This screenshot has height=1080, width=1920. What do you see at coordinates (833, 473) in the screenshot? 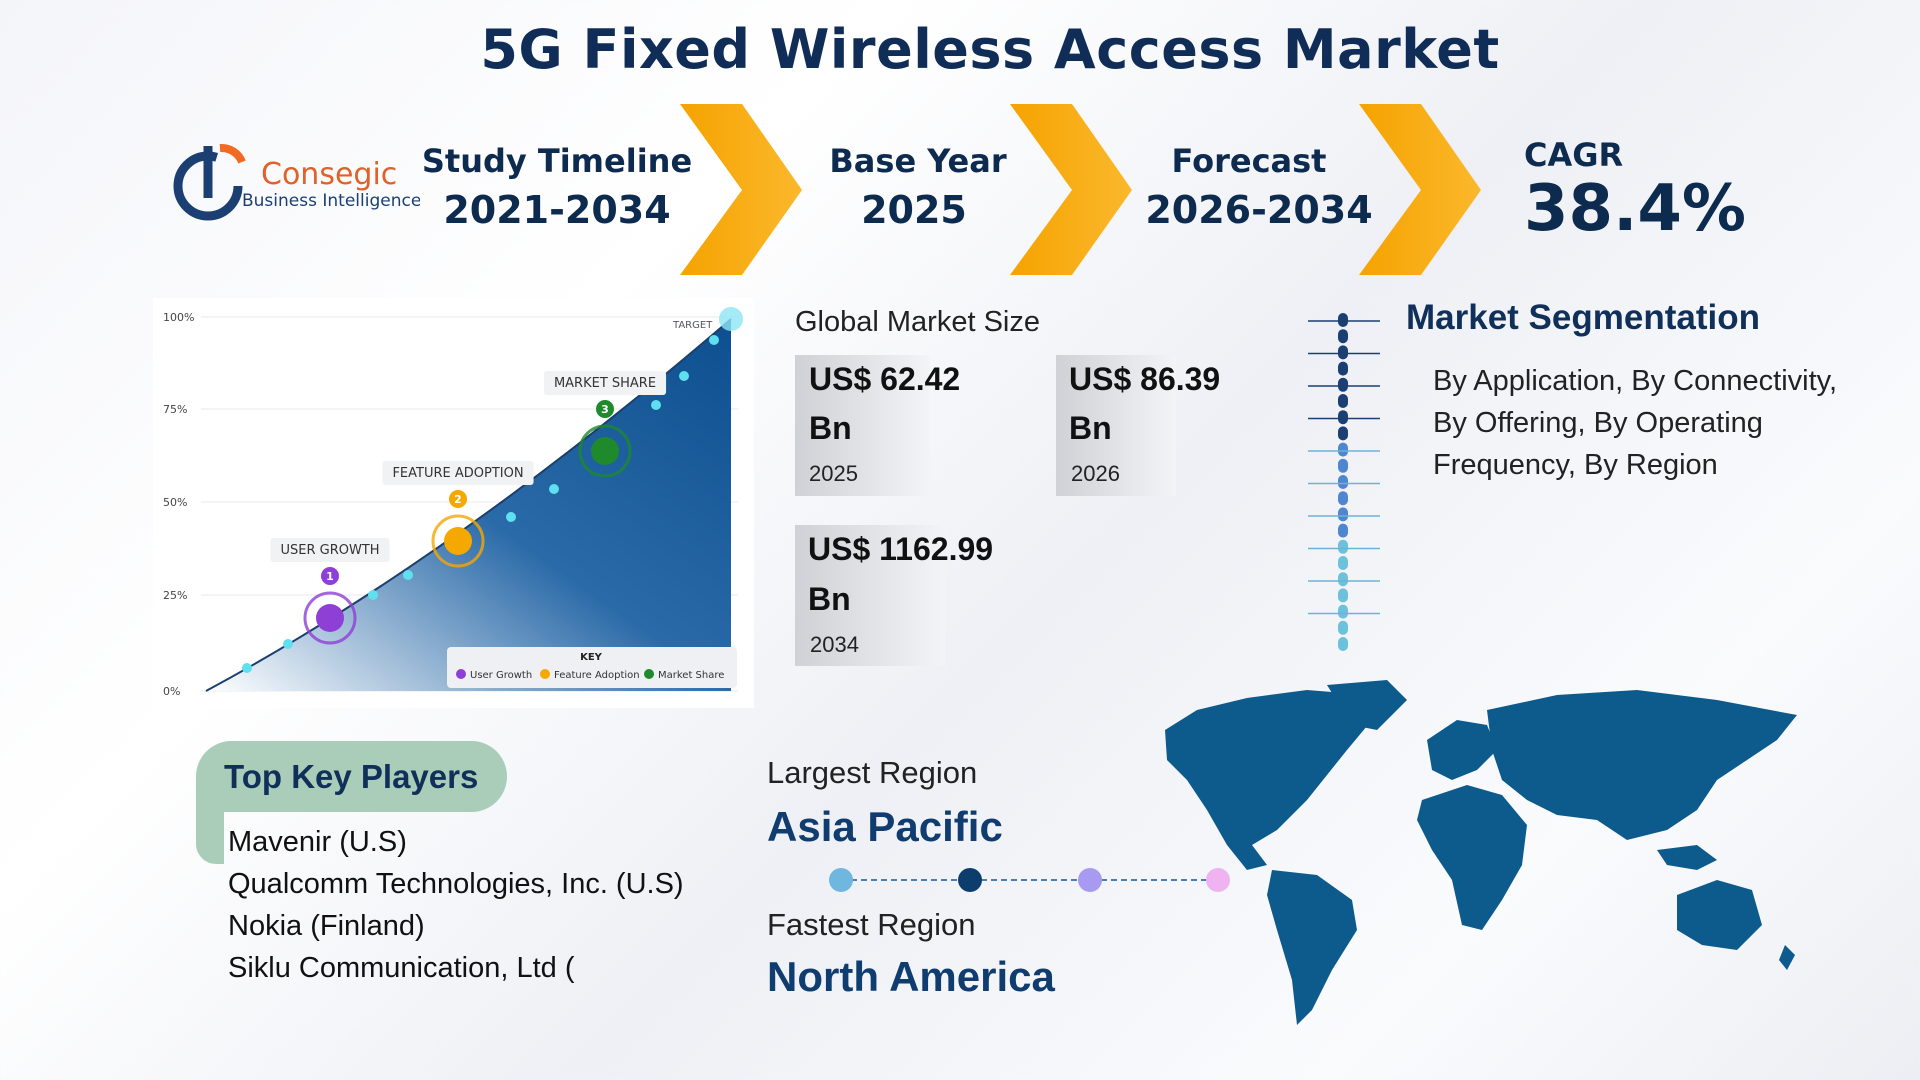
I see `market-size-year: 2025` at bounding box center [833, 473].